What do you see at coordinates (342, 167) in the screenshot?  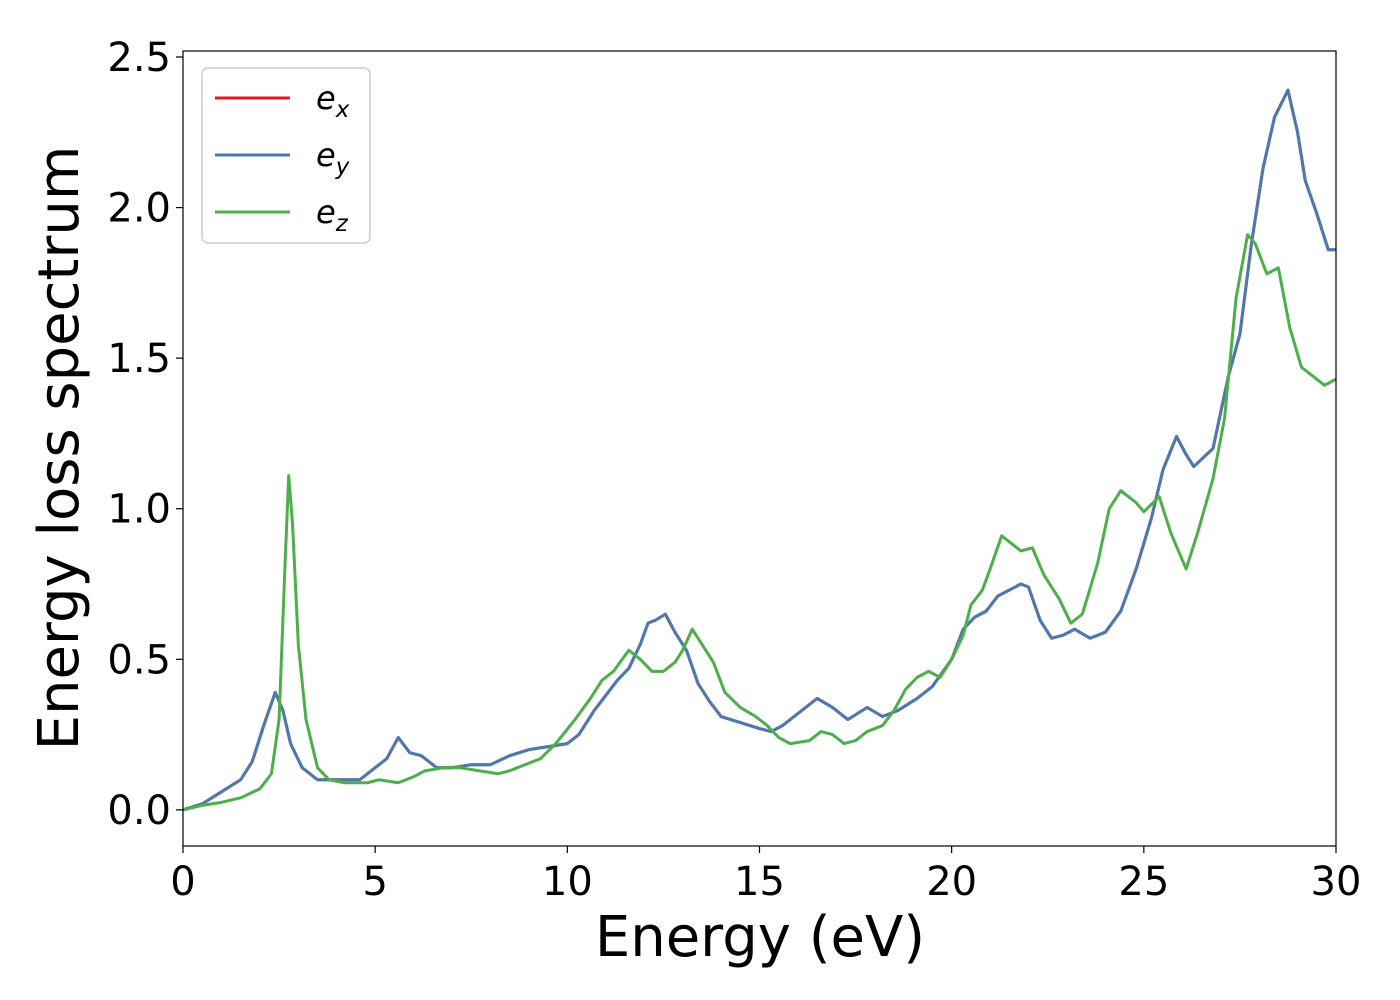 I see `legend-subscript: y` at bounding box center [342, 167].